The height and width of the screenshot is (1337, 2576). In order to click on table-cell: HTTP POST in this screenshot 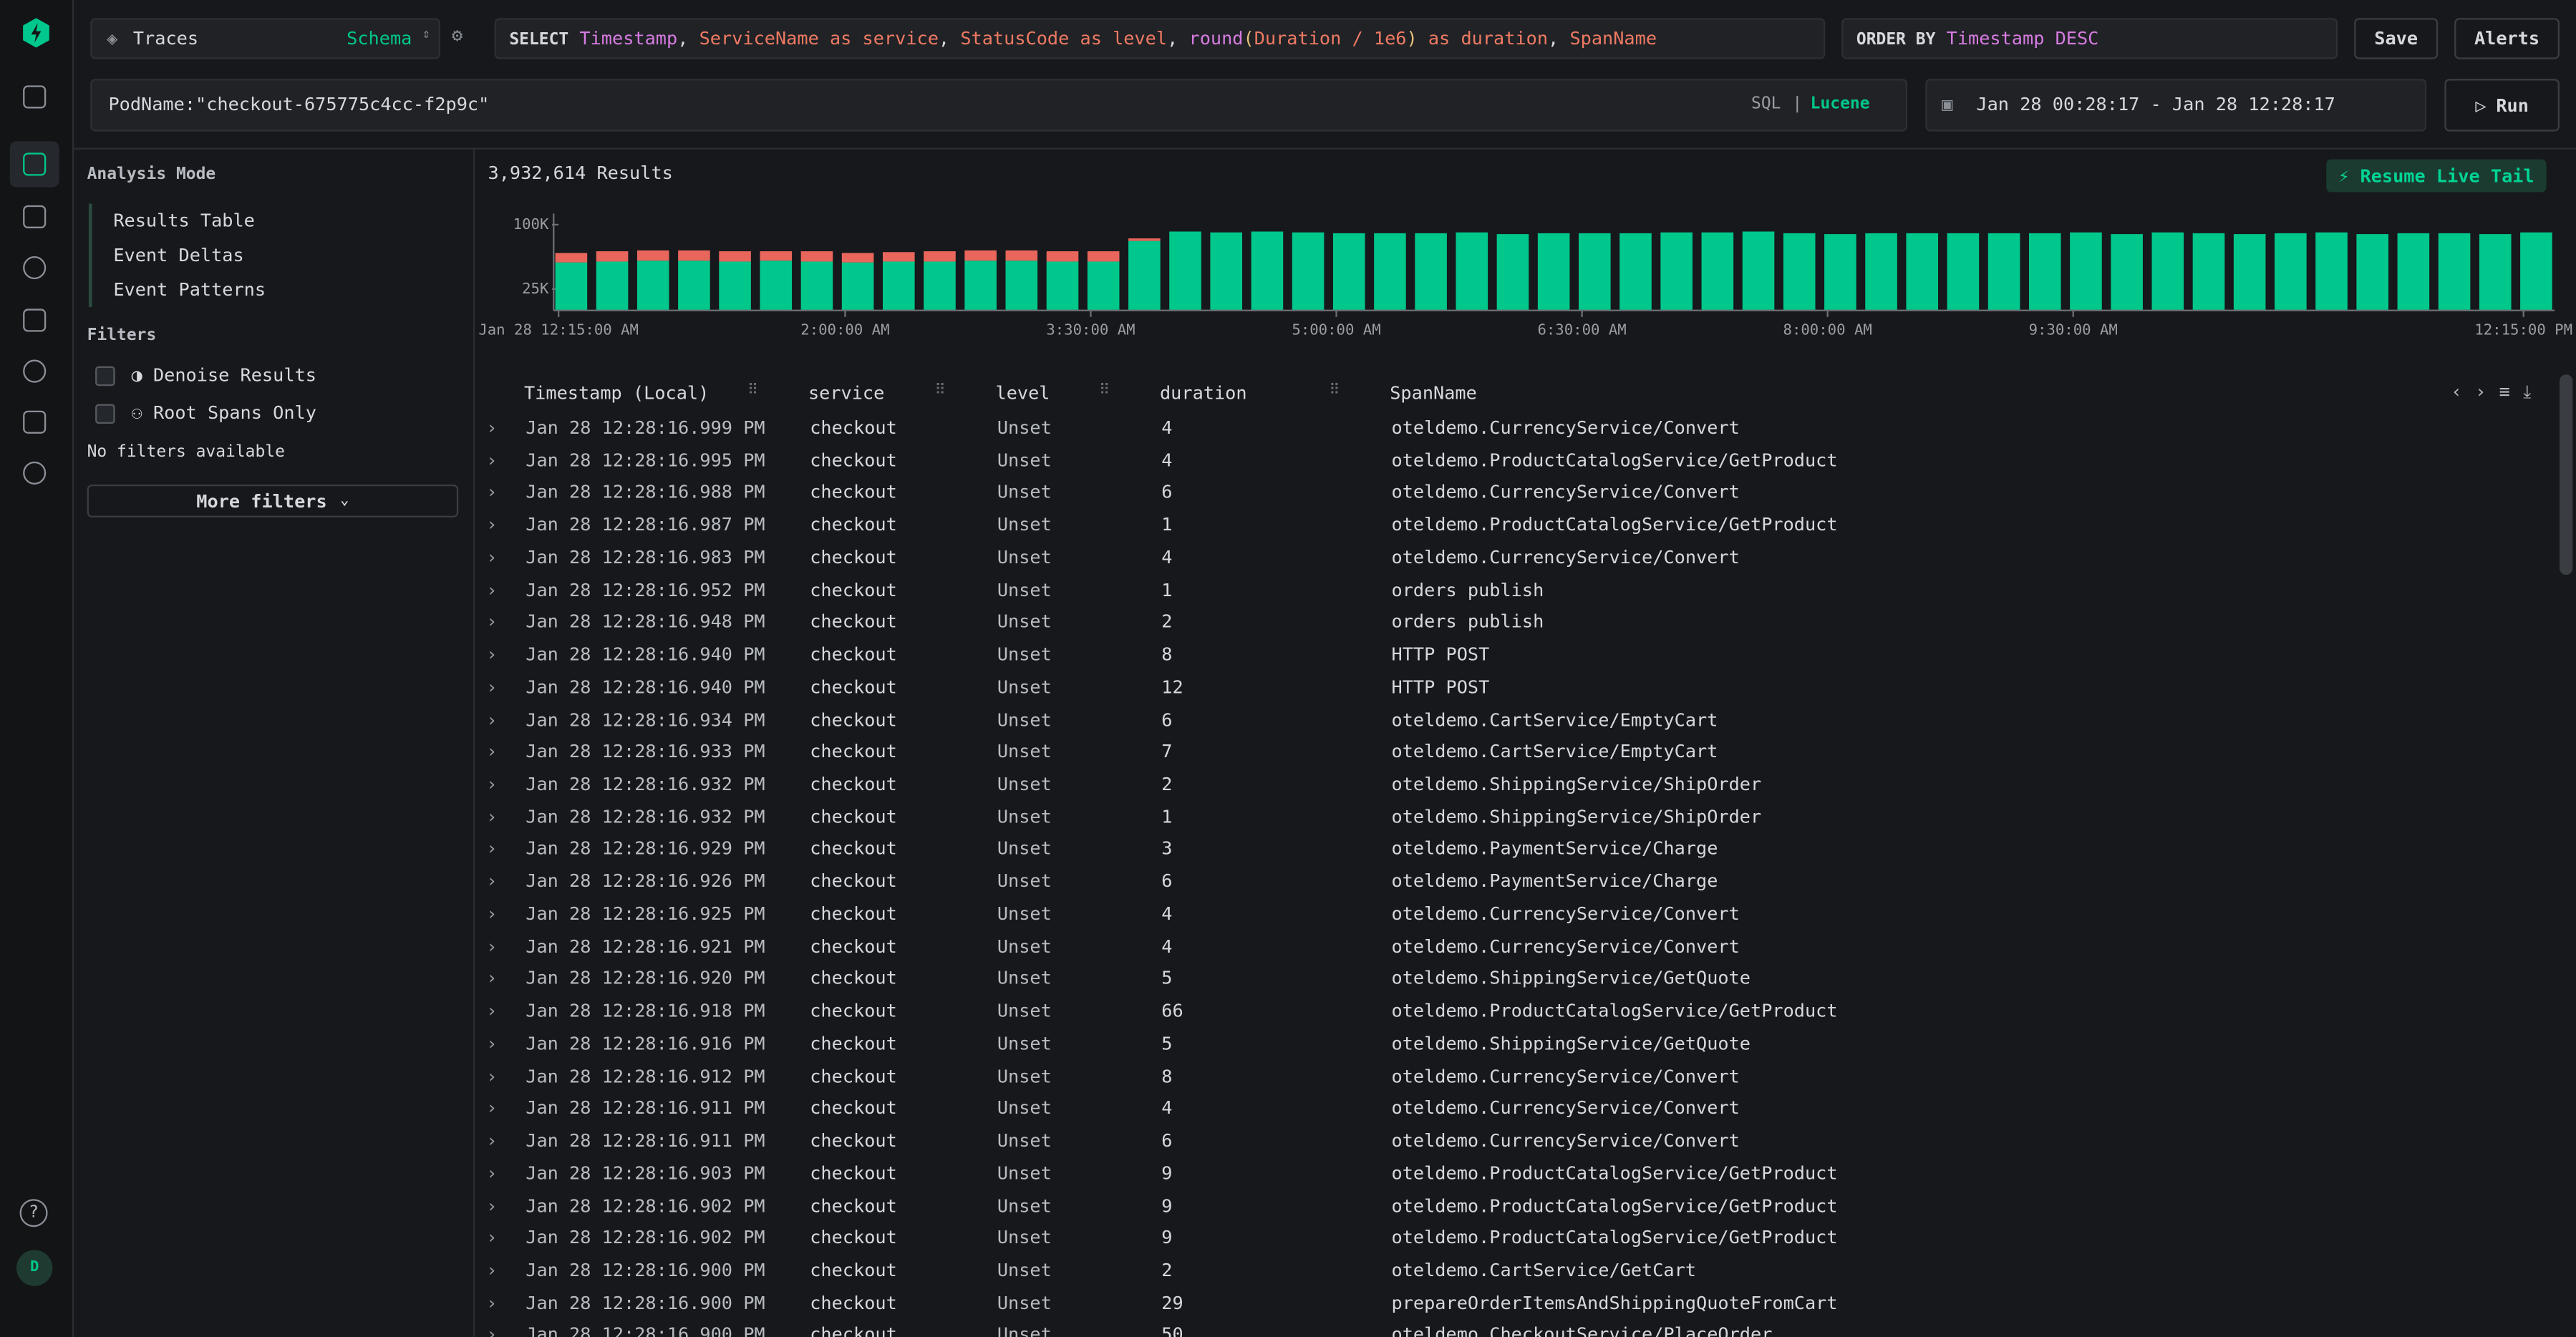, I will do `click(1441, 655)`.